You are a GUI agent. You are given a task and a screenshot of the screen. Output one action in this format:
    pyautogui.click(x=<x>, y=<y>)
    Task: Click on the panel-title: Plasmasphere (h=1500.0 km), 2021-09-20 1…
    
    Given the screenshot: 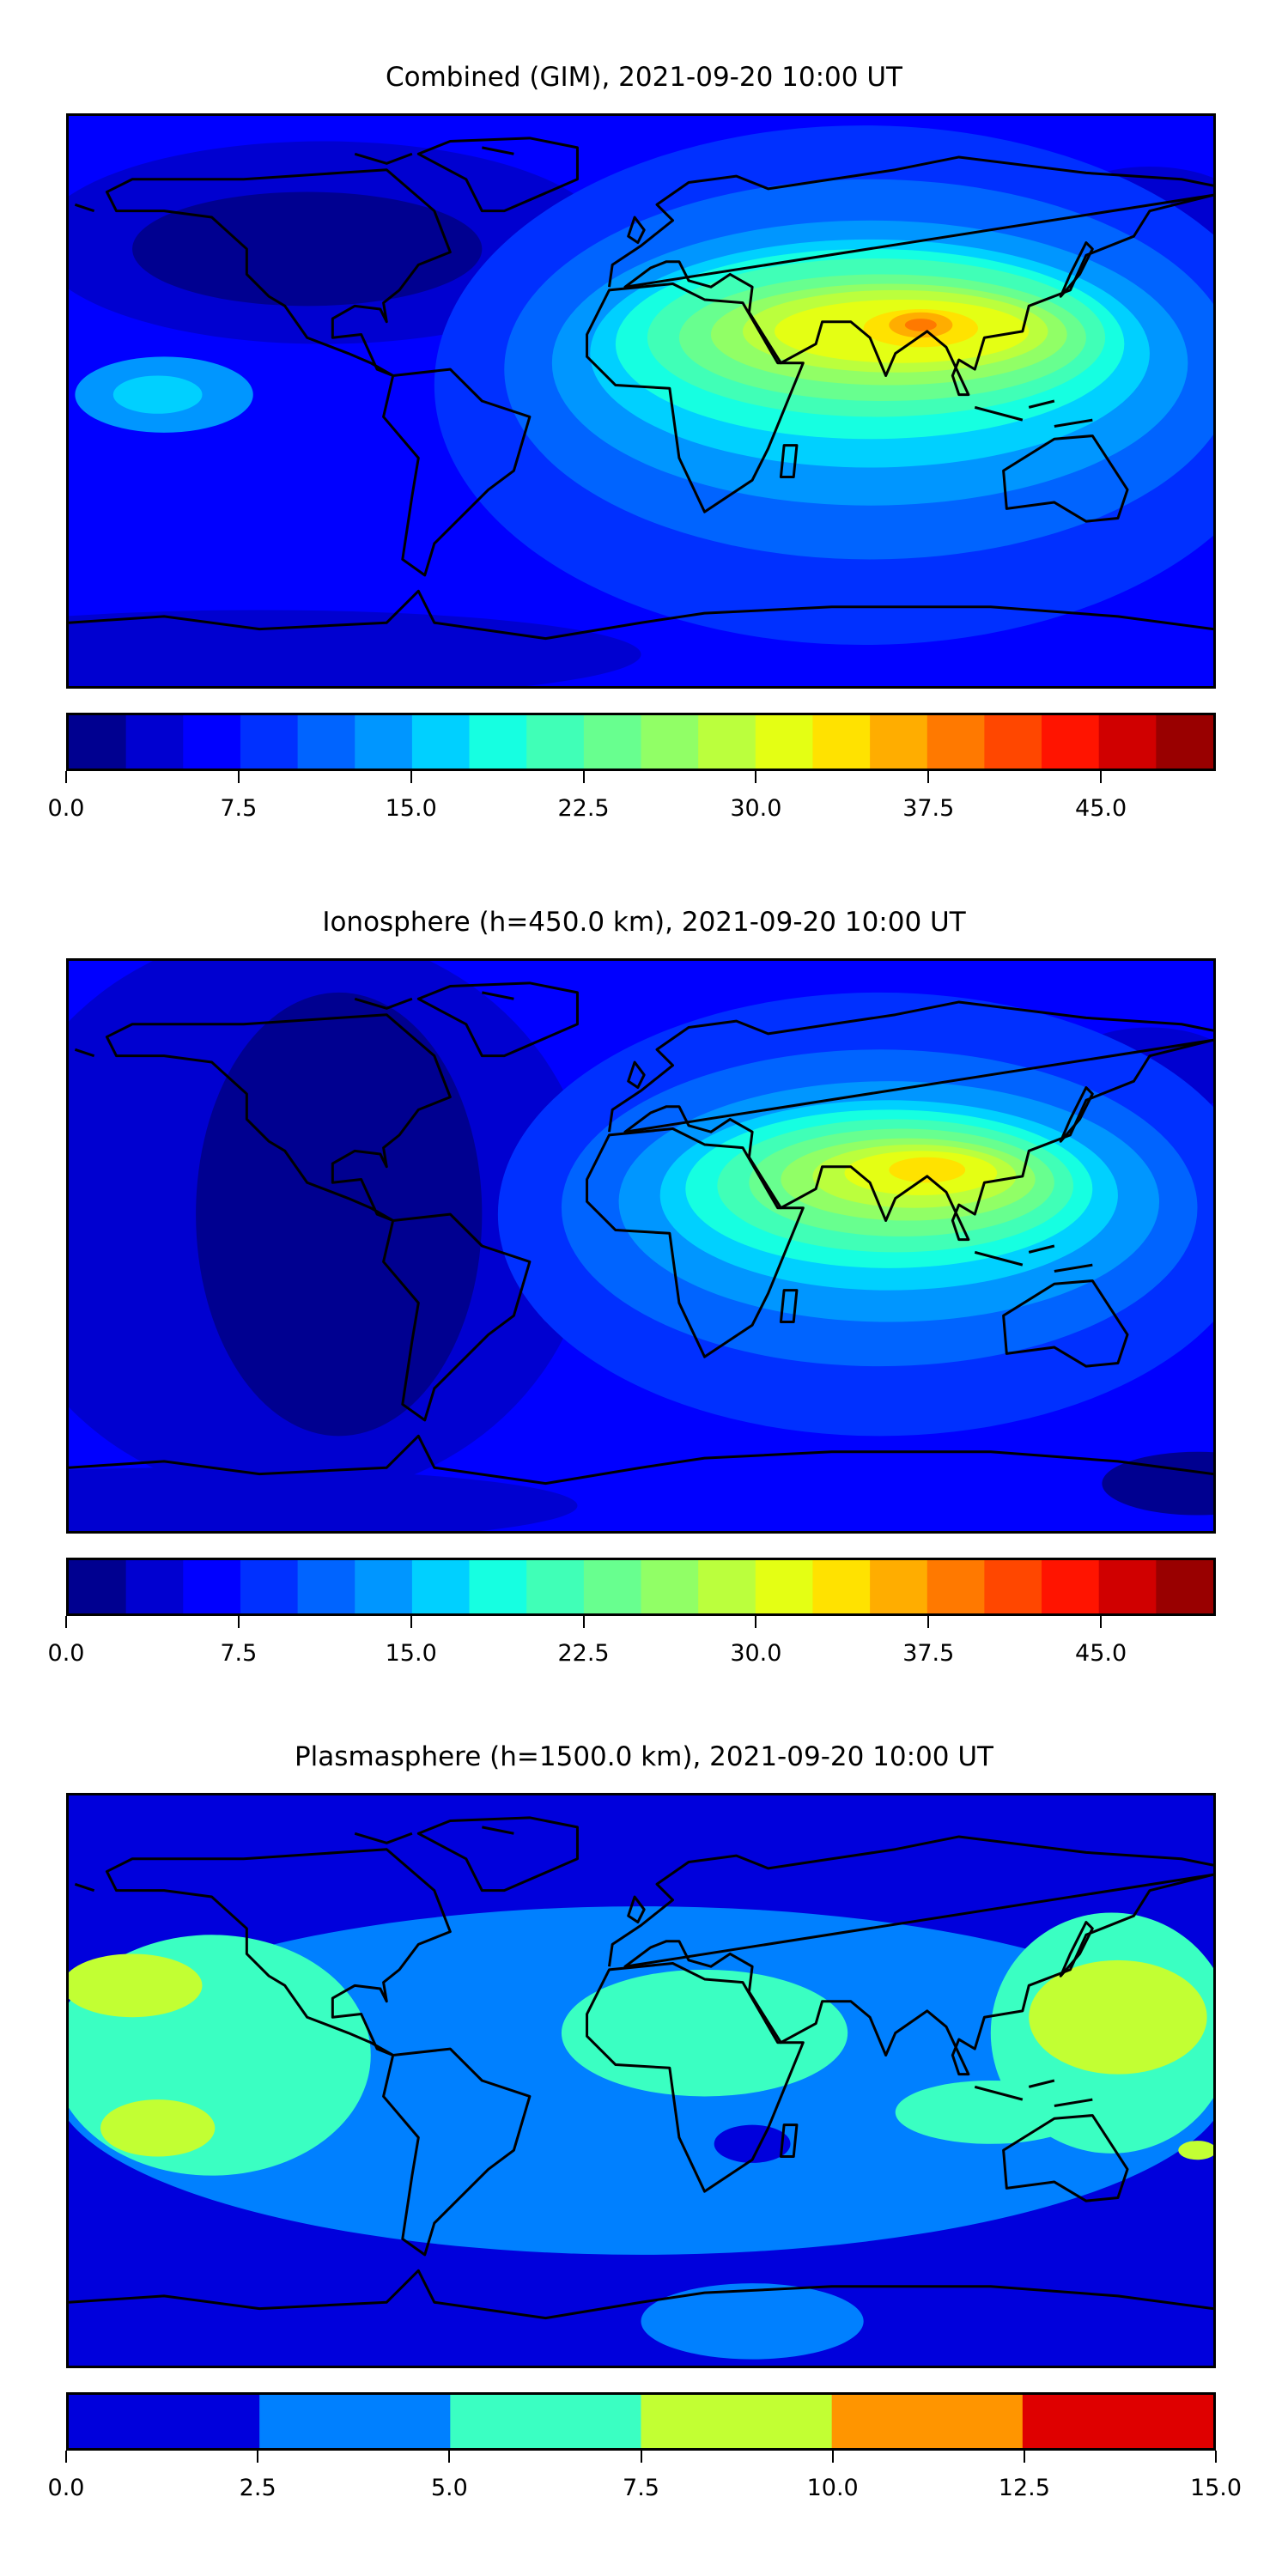 What is the action you would take?
    pyautogui.click(x=643, y=1756)
    